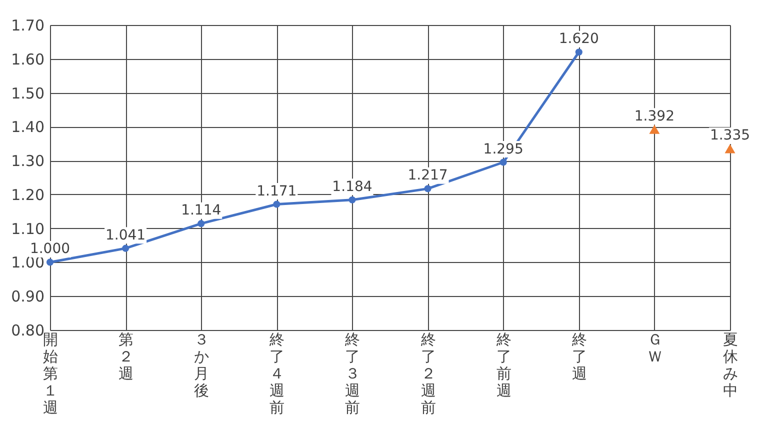 The image size is (774, 445). Describe the element at coordinates (27, 331) in the screenshot. I see `y-tick-label: 0.80` at that location.